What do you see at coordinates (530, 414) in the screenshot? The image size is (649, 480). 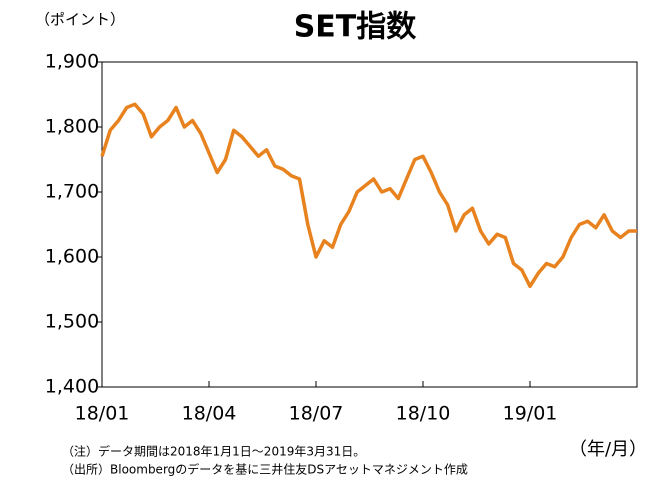 I see `x-tick-label: 19/01` at bounding box center [530, 414].